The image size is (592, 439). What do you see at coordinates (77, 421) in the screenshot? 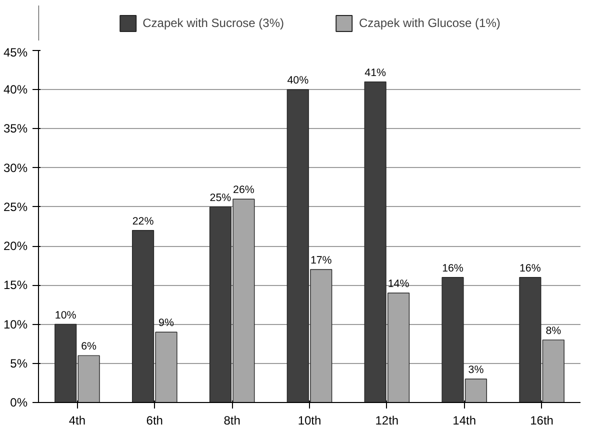
I see `x-tick-label: 4th` at bounding box center [77, 421].